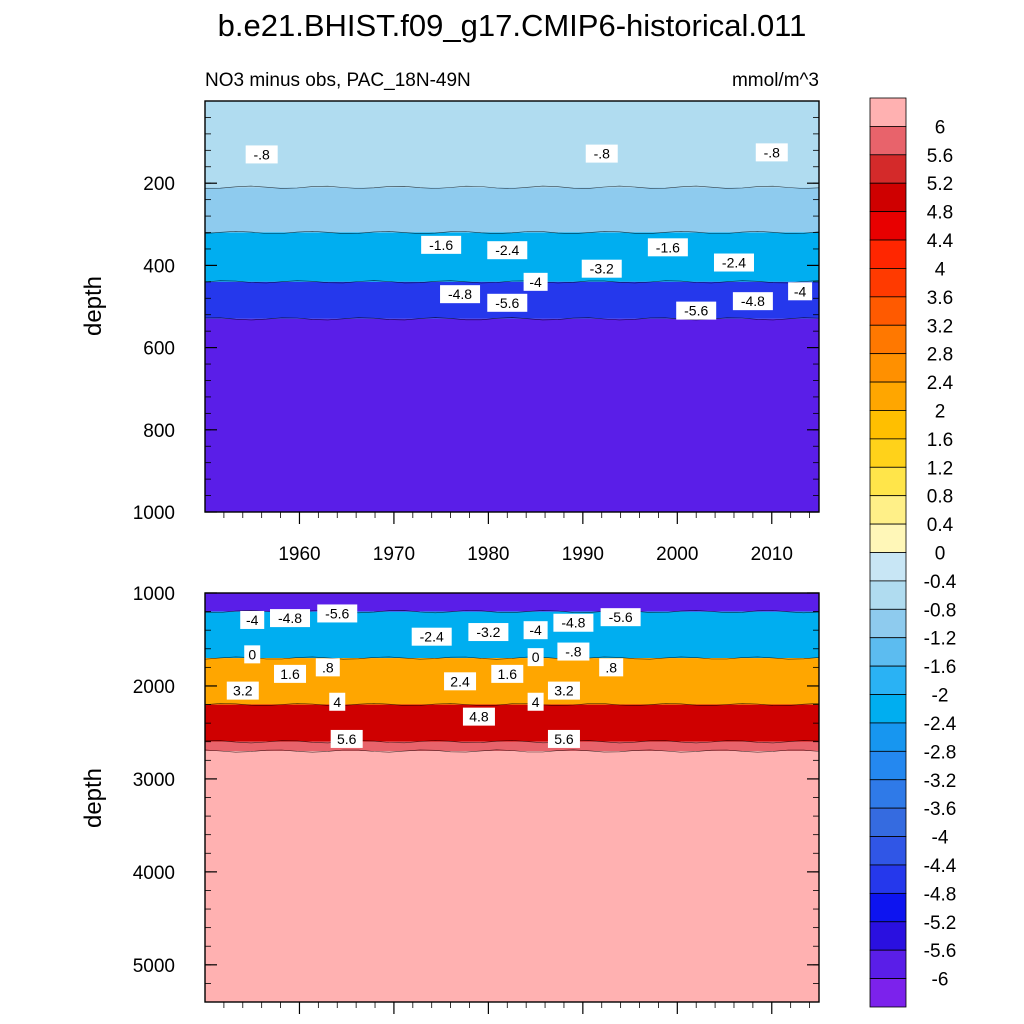  Describe the element at coordinates (93, 798) in the screenshot. I see `lower-ylabel: depth` at that location.